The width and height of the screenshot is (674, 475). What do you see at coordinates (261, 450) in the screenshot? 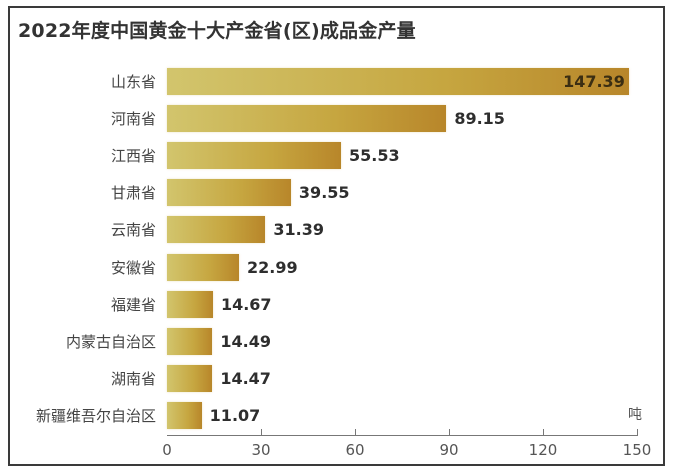
I see `x-tick-label: 30` at bounding box center [261, 450].